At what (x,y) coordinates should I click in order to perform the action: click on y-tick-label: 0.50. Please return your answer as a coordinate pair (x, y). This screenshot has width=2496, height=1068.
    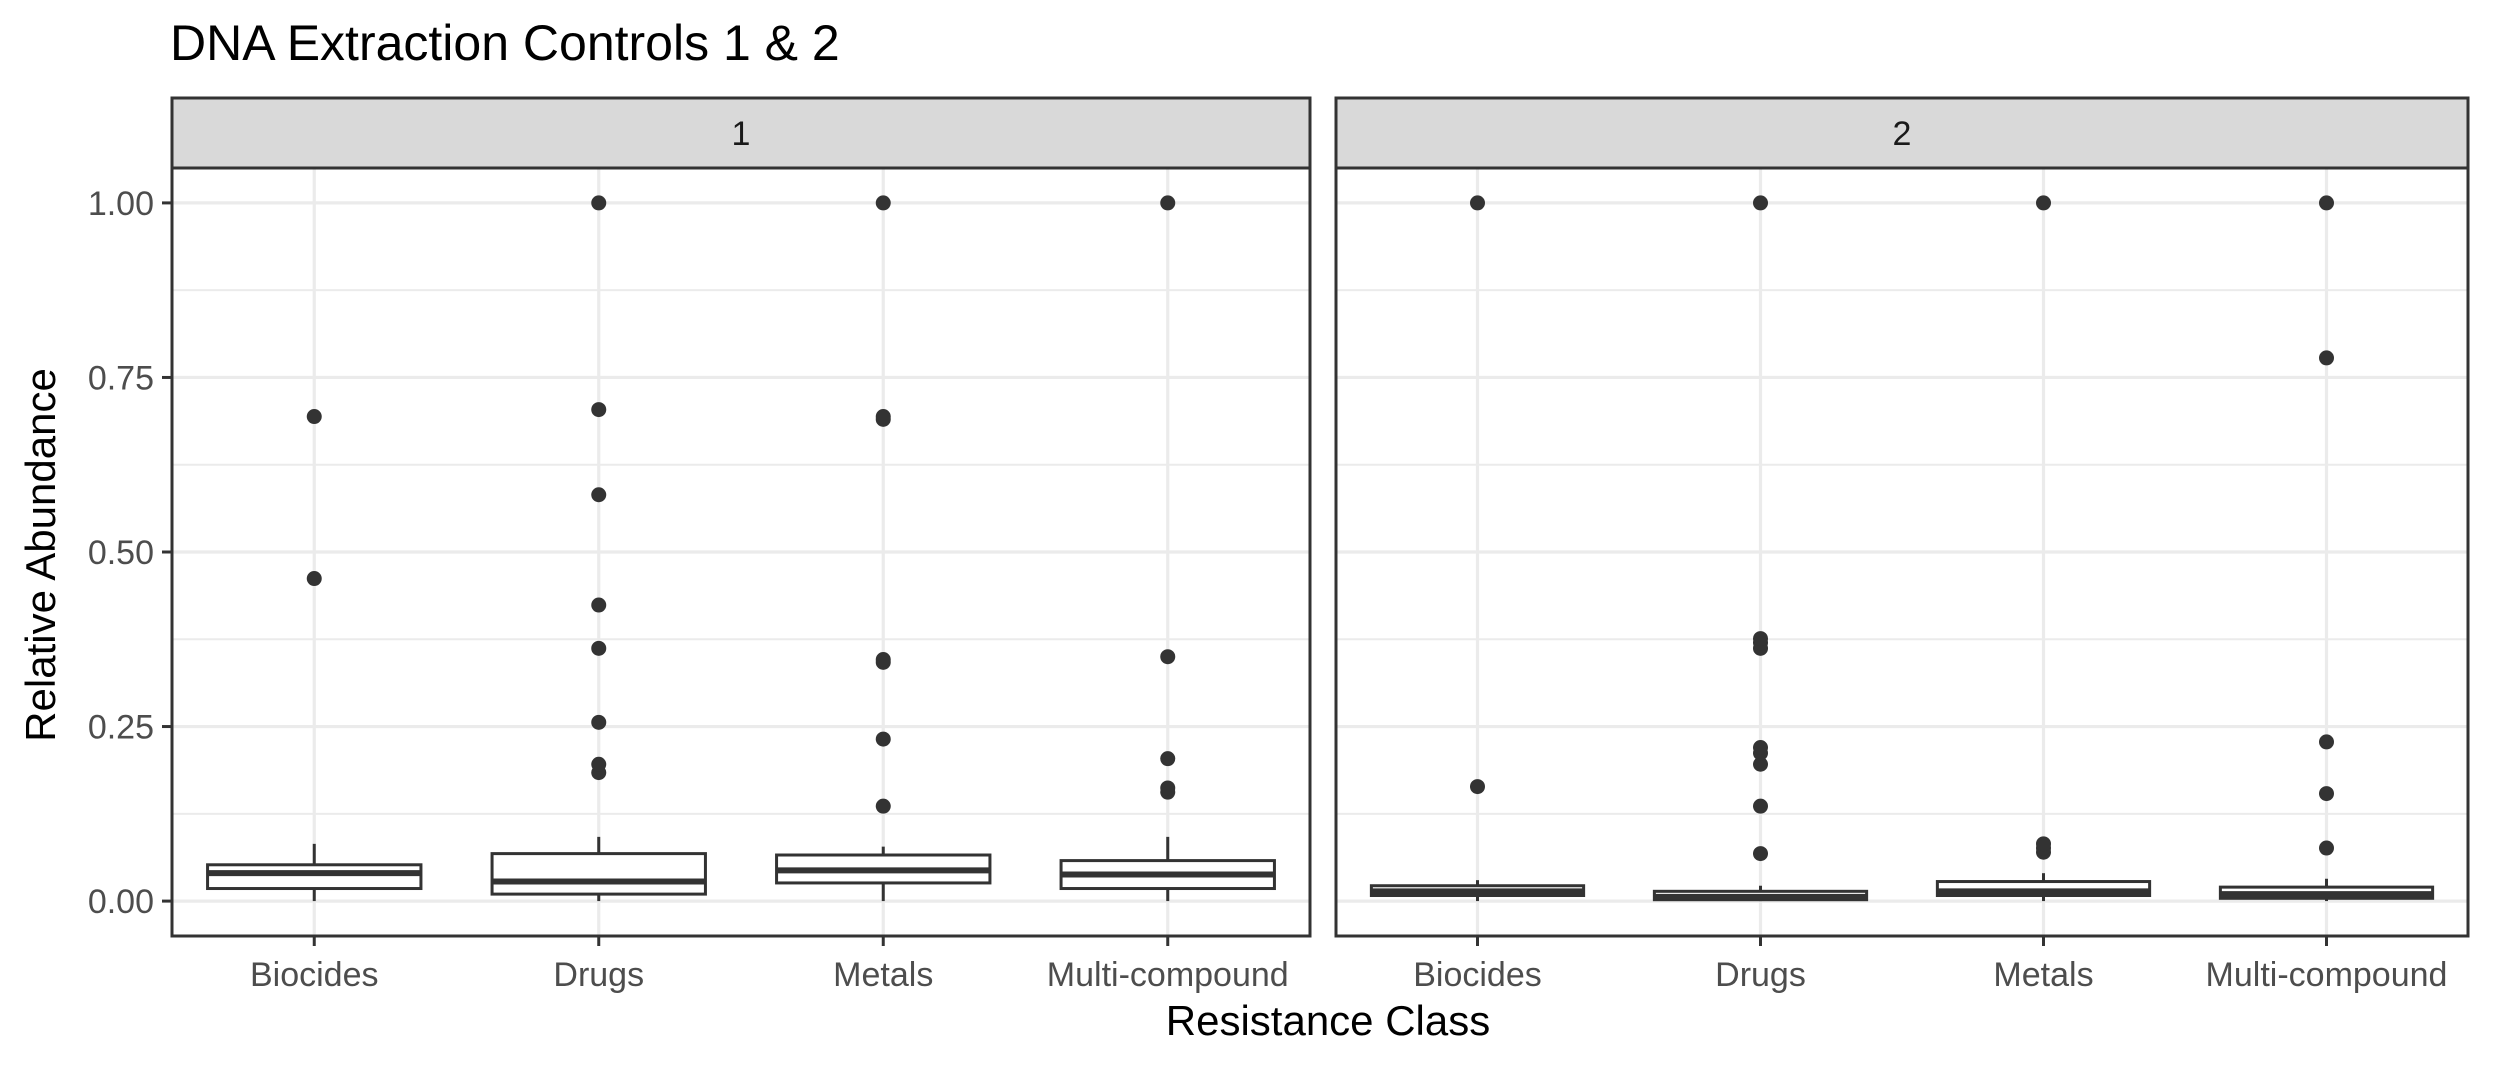
    Looking at the image, I should click on (121, 553).